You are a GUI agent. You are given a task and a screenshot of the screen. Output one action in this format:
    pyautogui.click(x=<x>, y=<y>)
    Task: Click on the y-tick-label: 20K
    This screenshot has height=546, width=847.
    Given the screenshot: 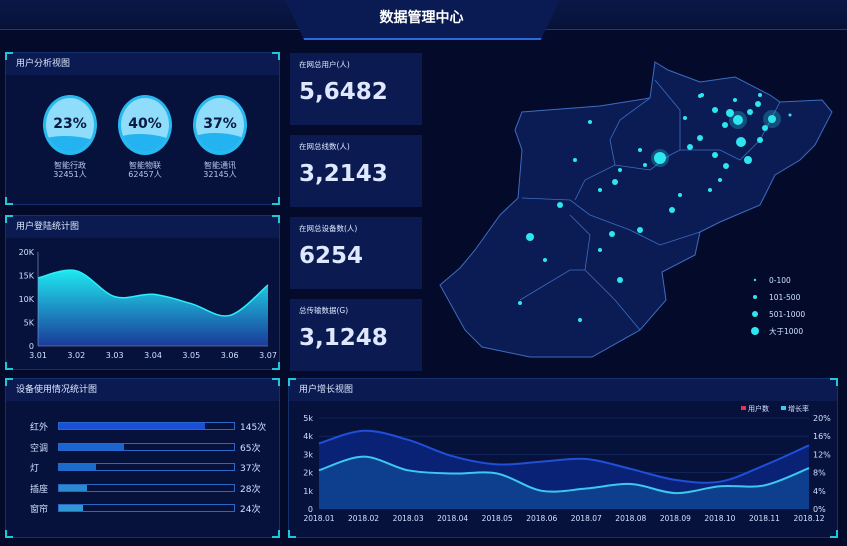 What is the action you would take?
    pyautogui.click(x=27, y=252)
    